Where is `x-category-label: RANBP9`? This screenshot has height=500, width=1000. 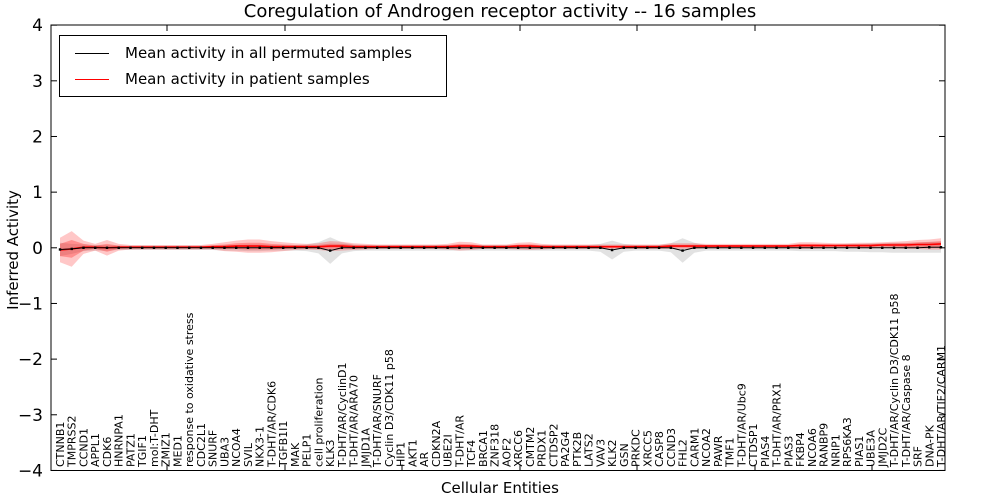
x-category-label: RANBP9 is located at coordinates (824, 445).